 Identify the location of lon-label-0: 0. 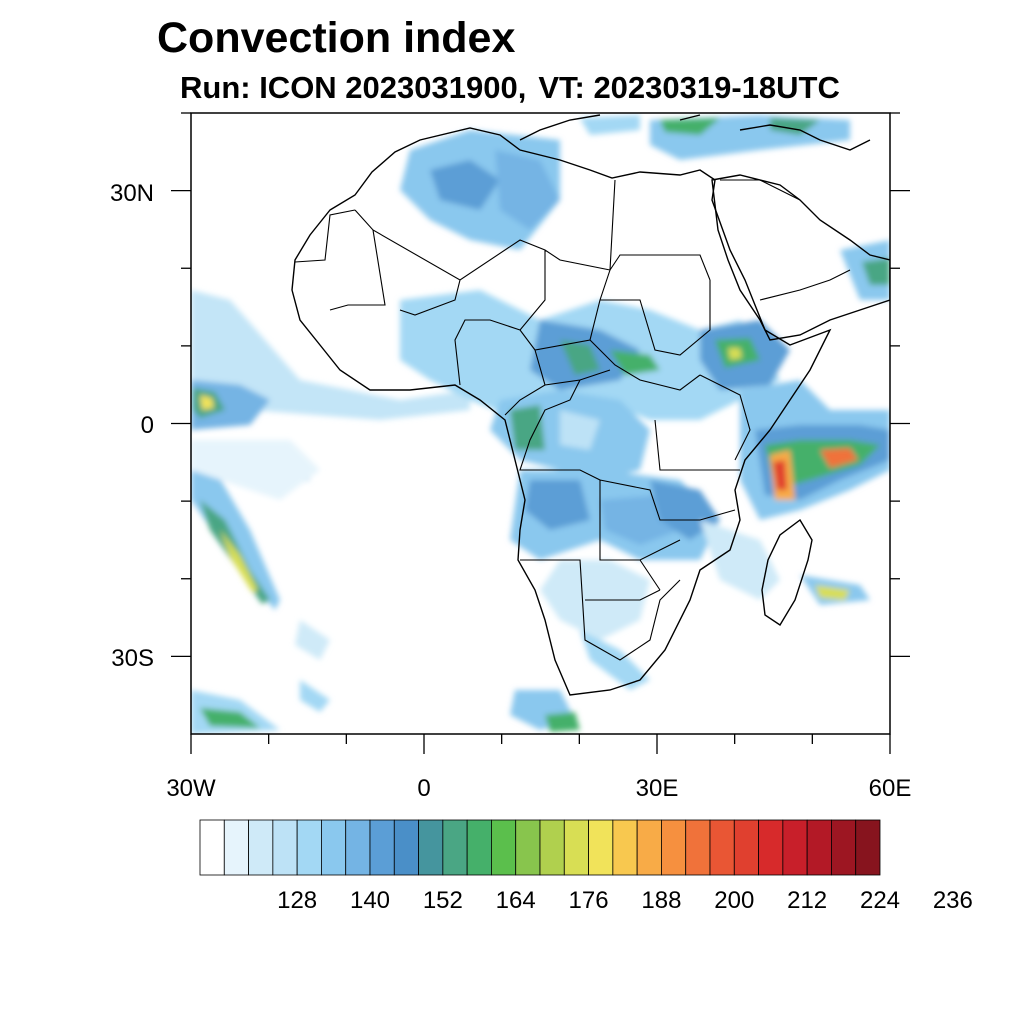
(424, 788).